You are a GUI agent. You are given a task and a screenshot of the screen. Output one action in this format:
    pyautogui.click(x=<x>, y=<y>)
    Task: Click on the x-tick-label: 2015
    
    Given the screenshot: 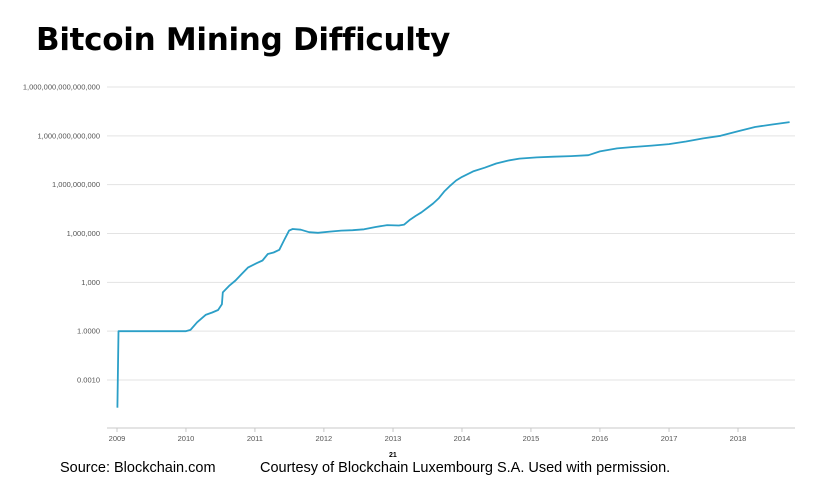 What is the action you would take?
    pyautogui.click(x=531, y=438)
    